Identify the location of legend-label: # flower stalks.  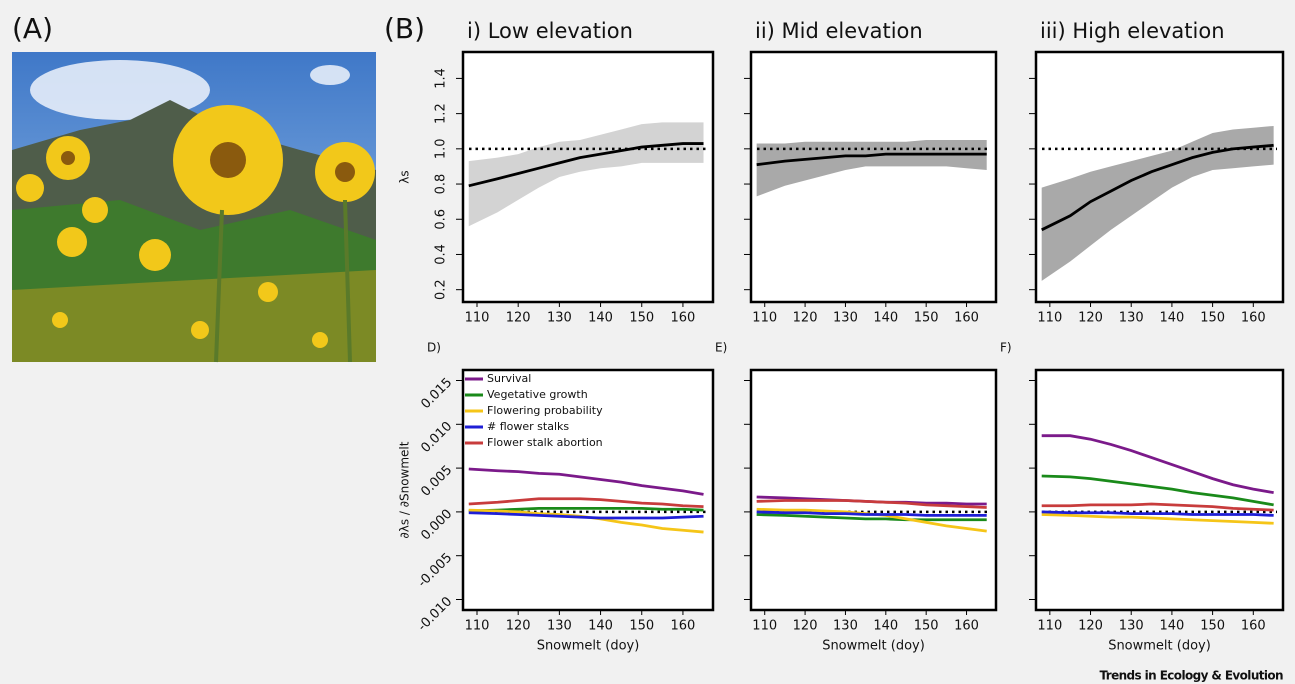
(528, 426).